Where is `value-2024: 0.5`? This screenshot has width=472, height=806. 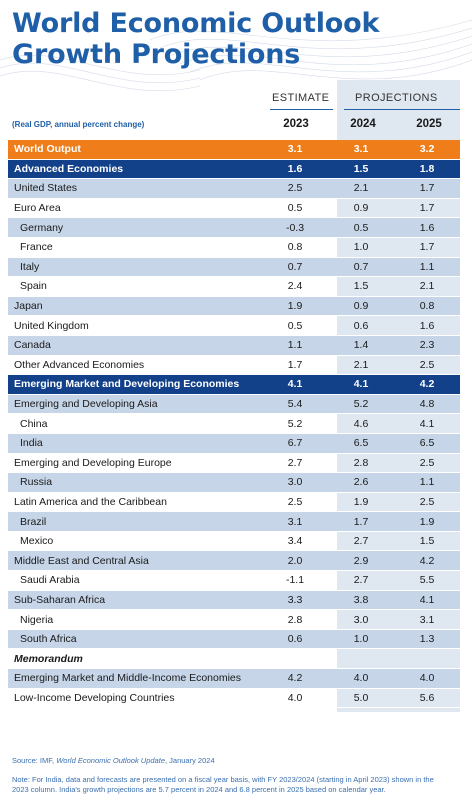
value-2024: 0.5 is located at coordinates (361, 227).